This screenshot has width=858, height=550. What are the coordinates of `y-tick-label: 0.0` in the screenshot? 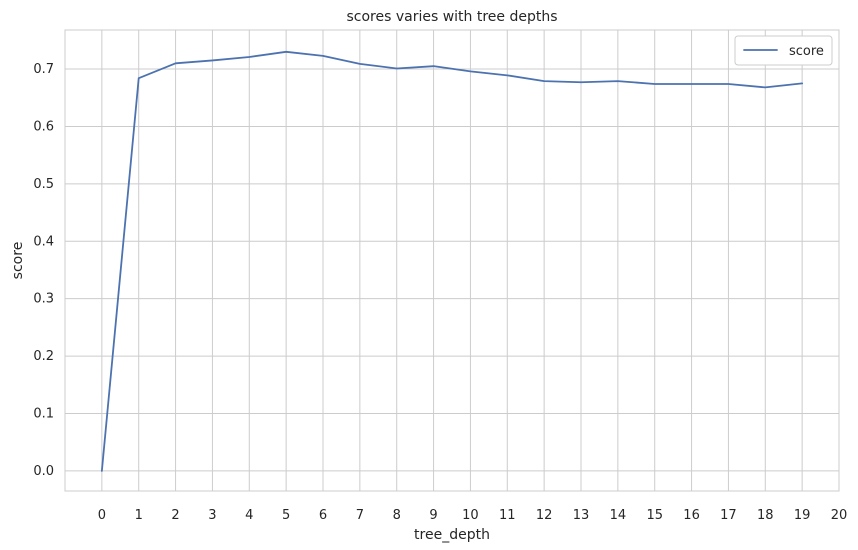 It's located at (43, 471).